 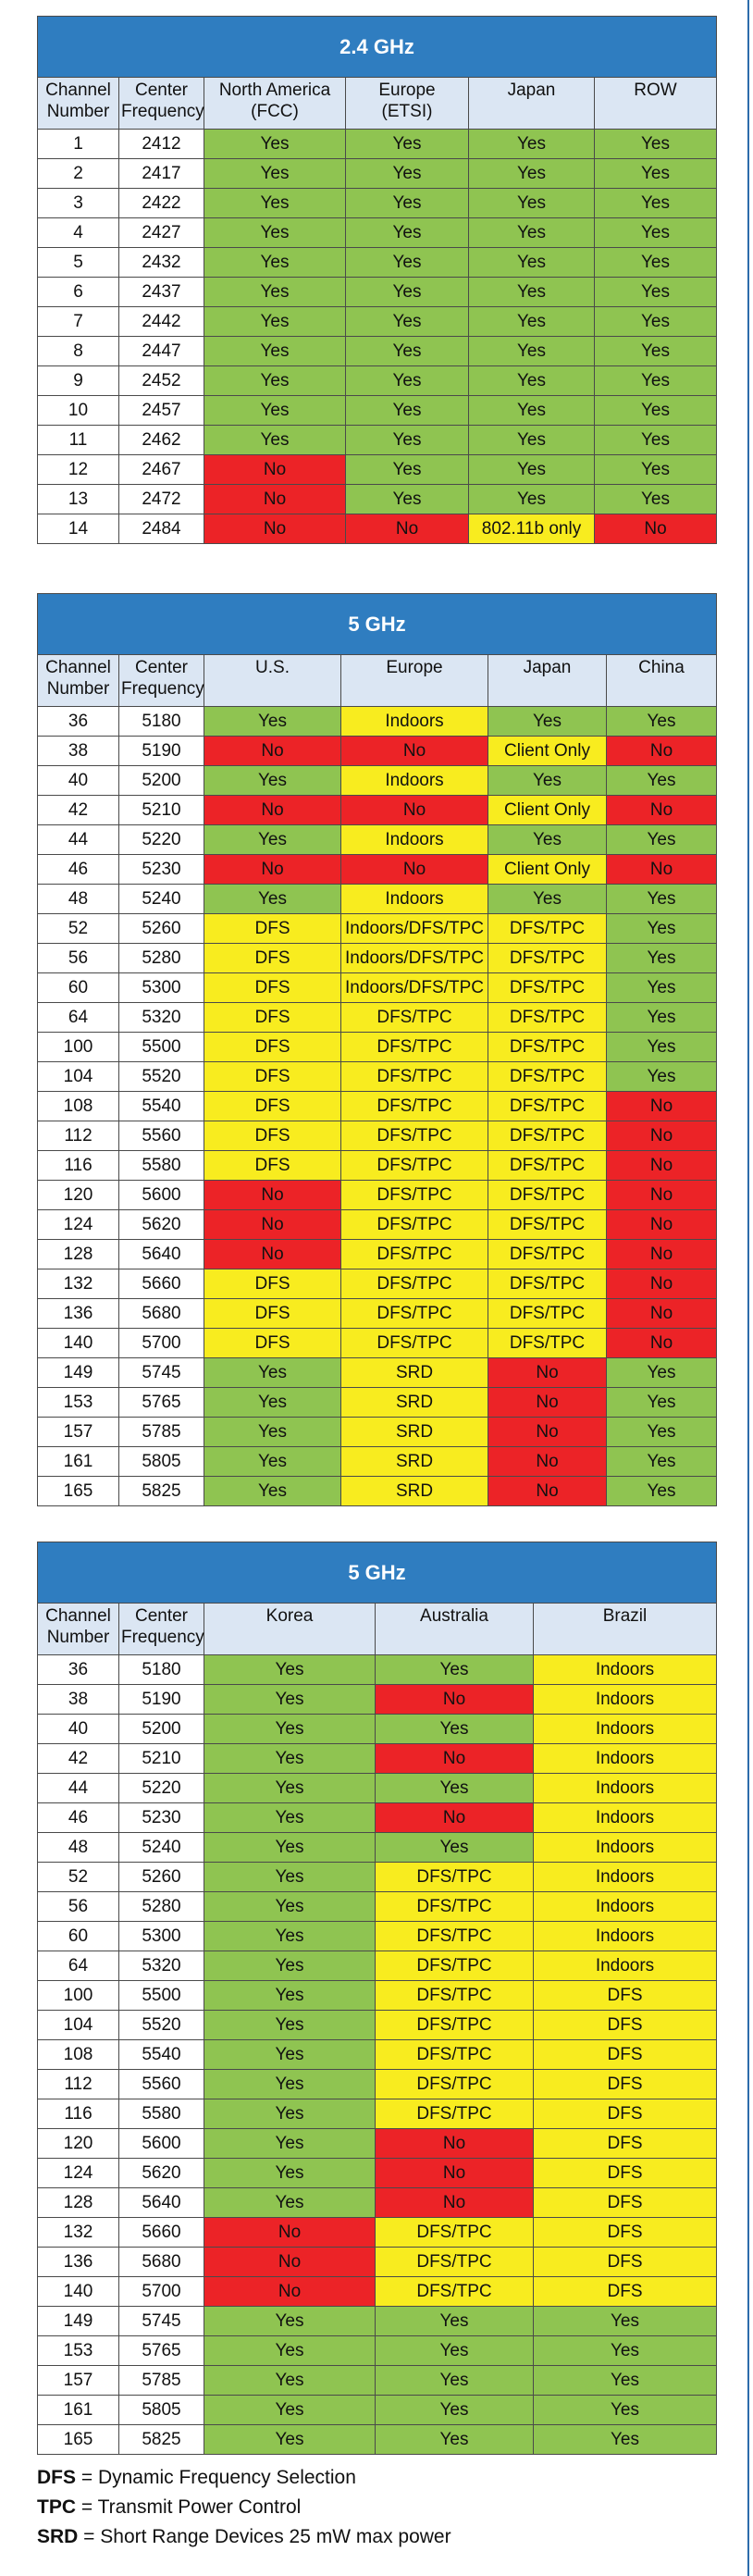 I want to click on column-header: Japan, so click(x=531, y=104).